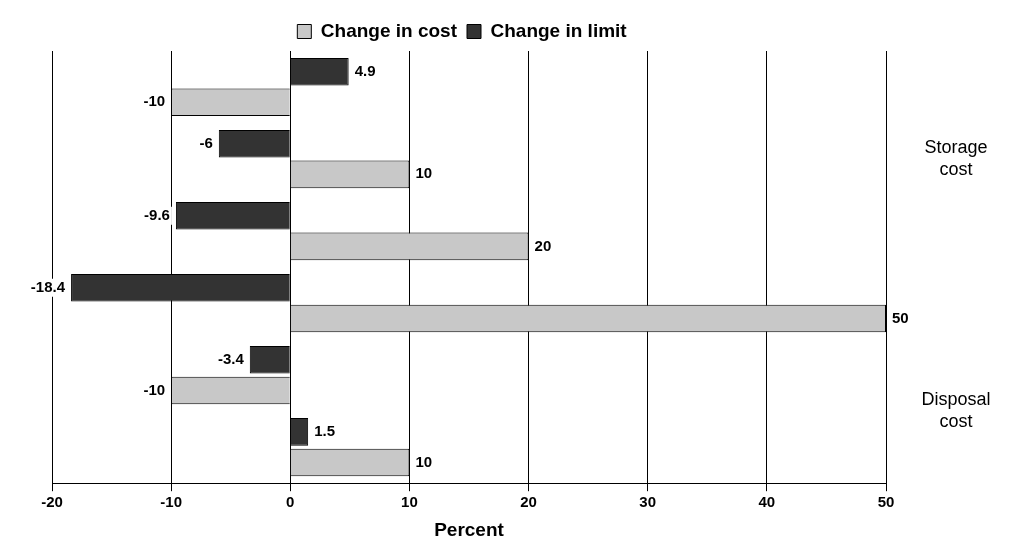 Image resolution: width=1026 pixels, height=556 pixels. I want to click on x-tick-label: -20, so click(52, 502).